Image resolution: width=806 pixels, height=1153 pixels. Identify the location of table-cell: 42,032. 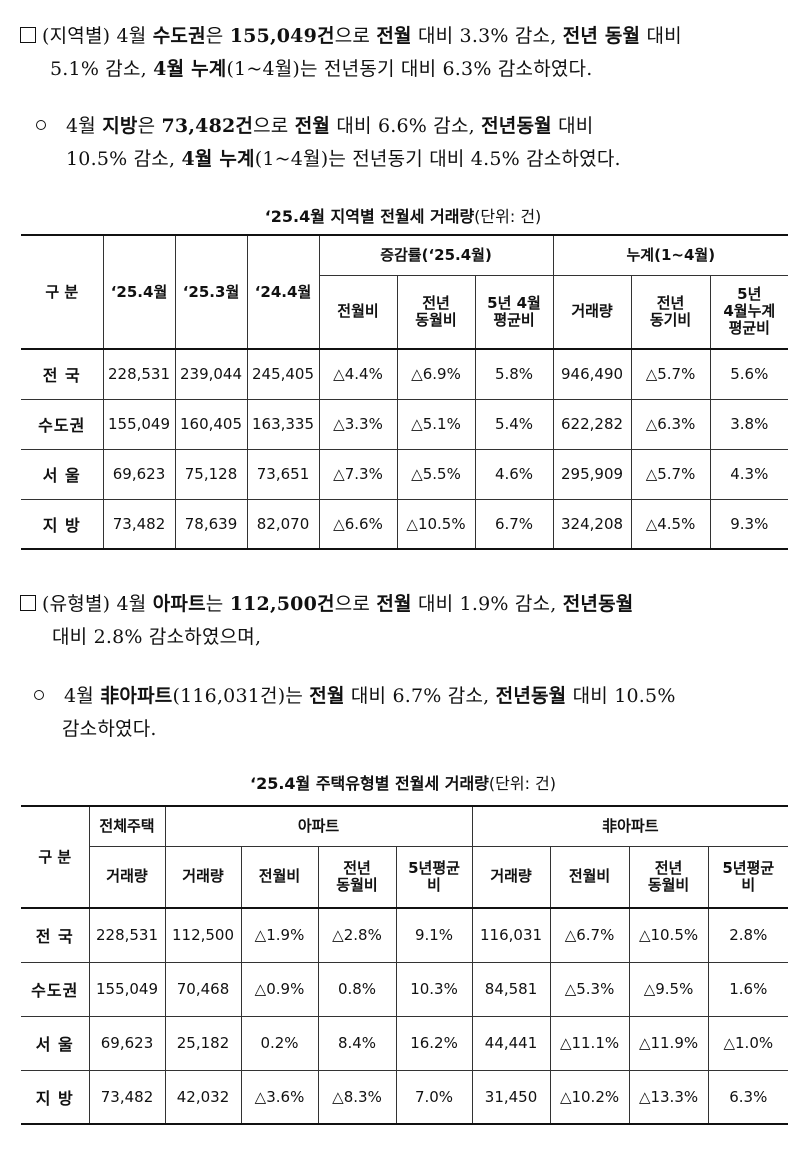
(203, 1097).